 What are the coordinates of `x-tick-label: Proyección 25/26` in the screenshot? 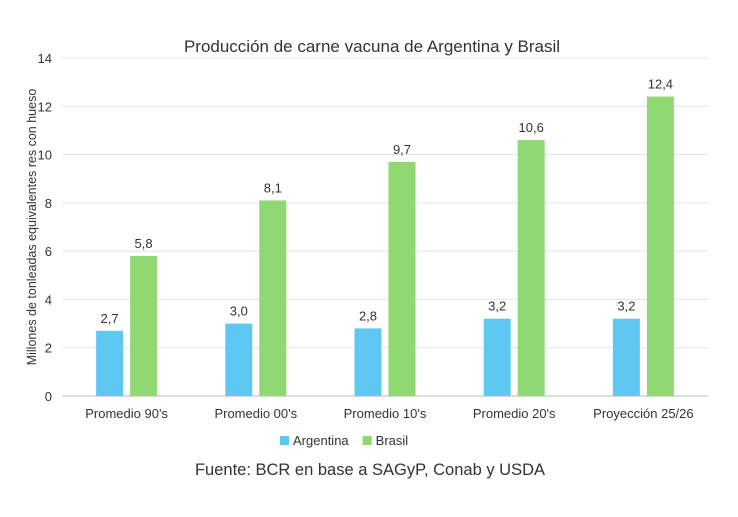 It's located at (643, 413).